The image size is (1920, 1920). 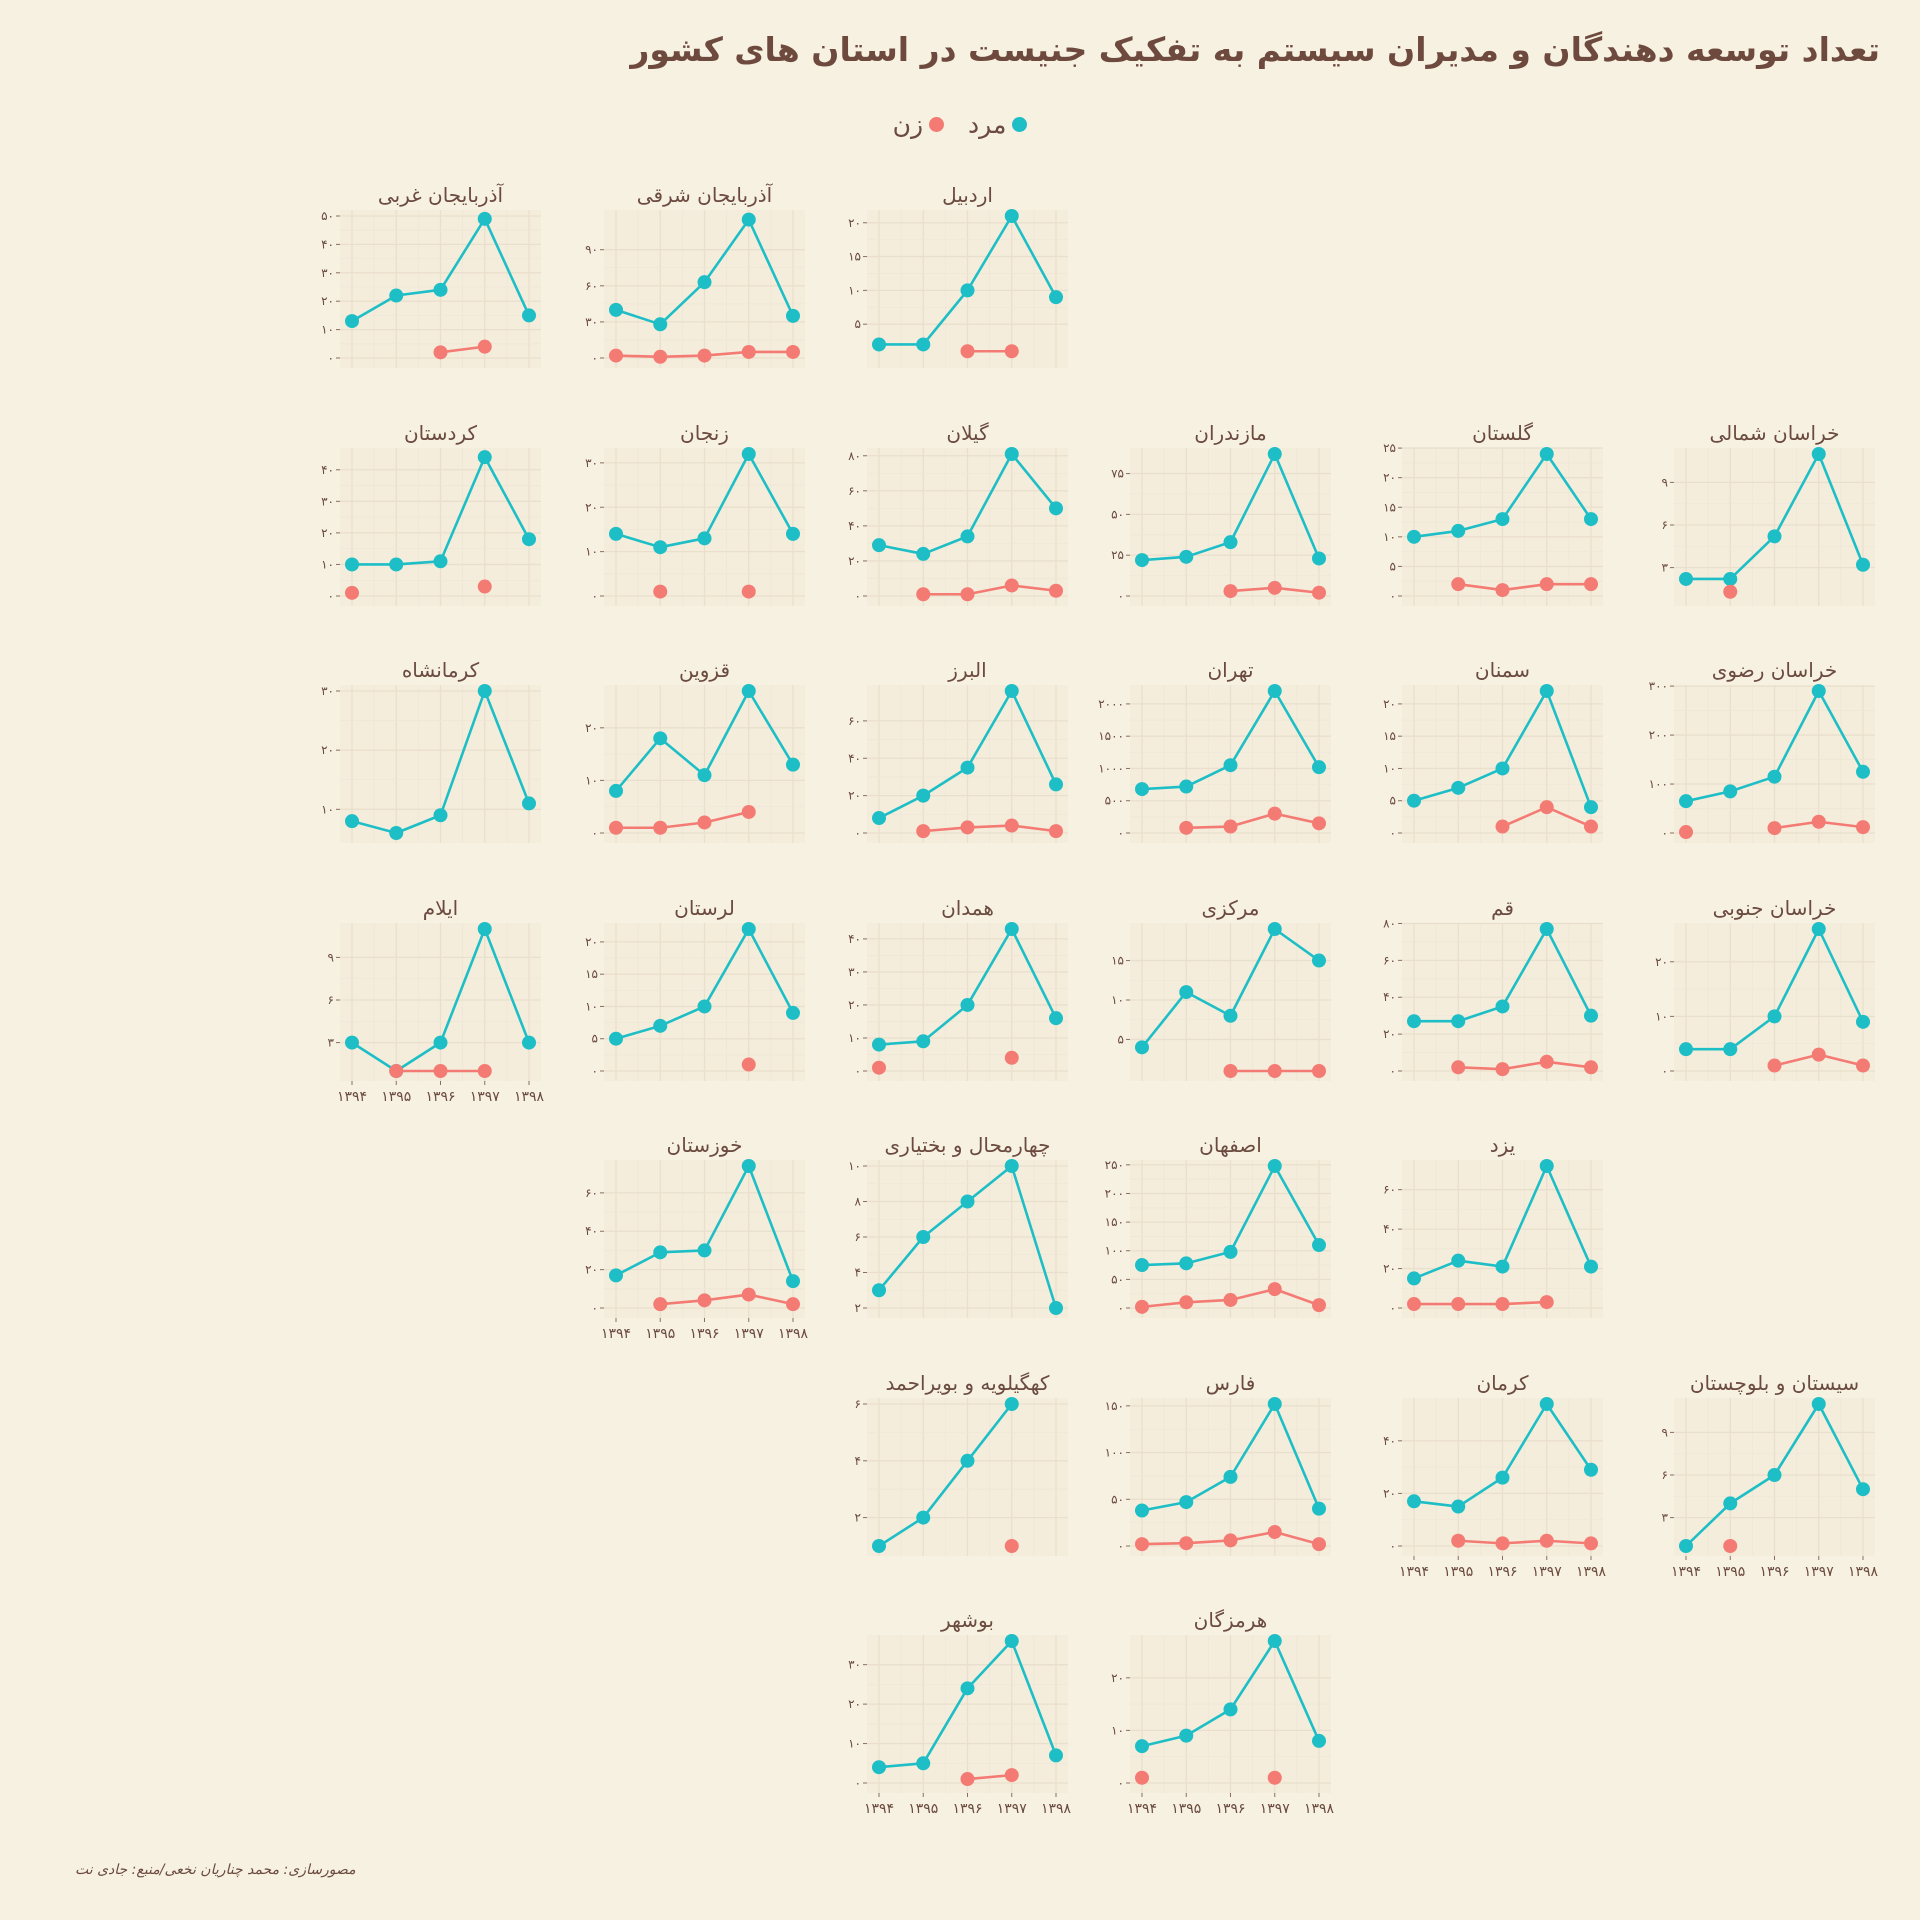 What do you see at coordinates (1230, 670) in the screenshot?
I see `panel-title: تهران` at bounding box center [1230, 670].